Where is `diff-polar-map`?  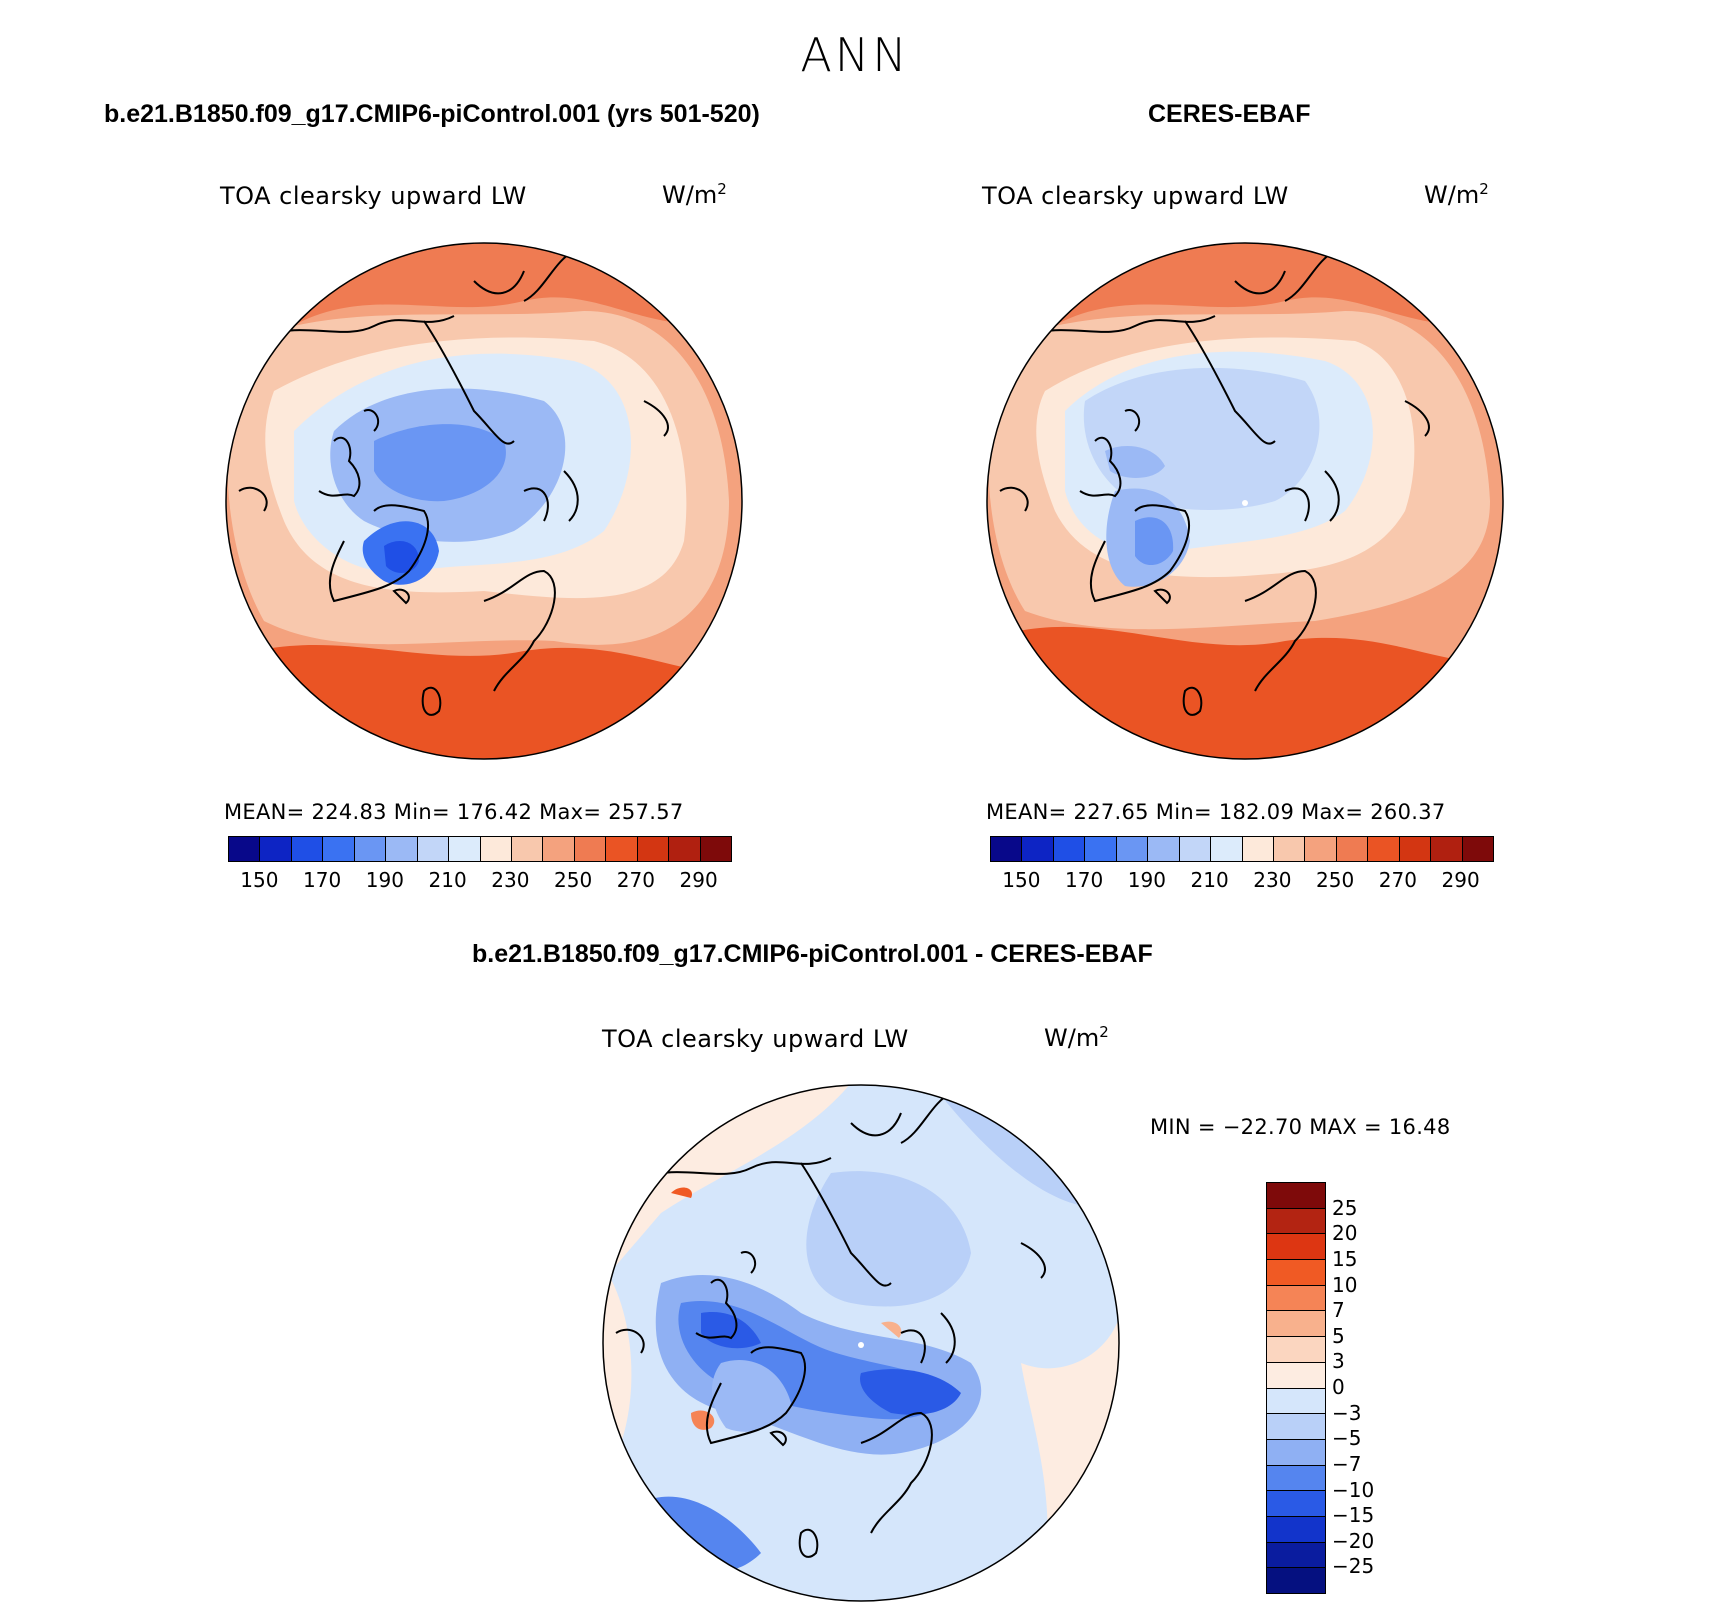 diff-polar-map is located at coordinates (861, 1343).